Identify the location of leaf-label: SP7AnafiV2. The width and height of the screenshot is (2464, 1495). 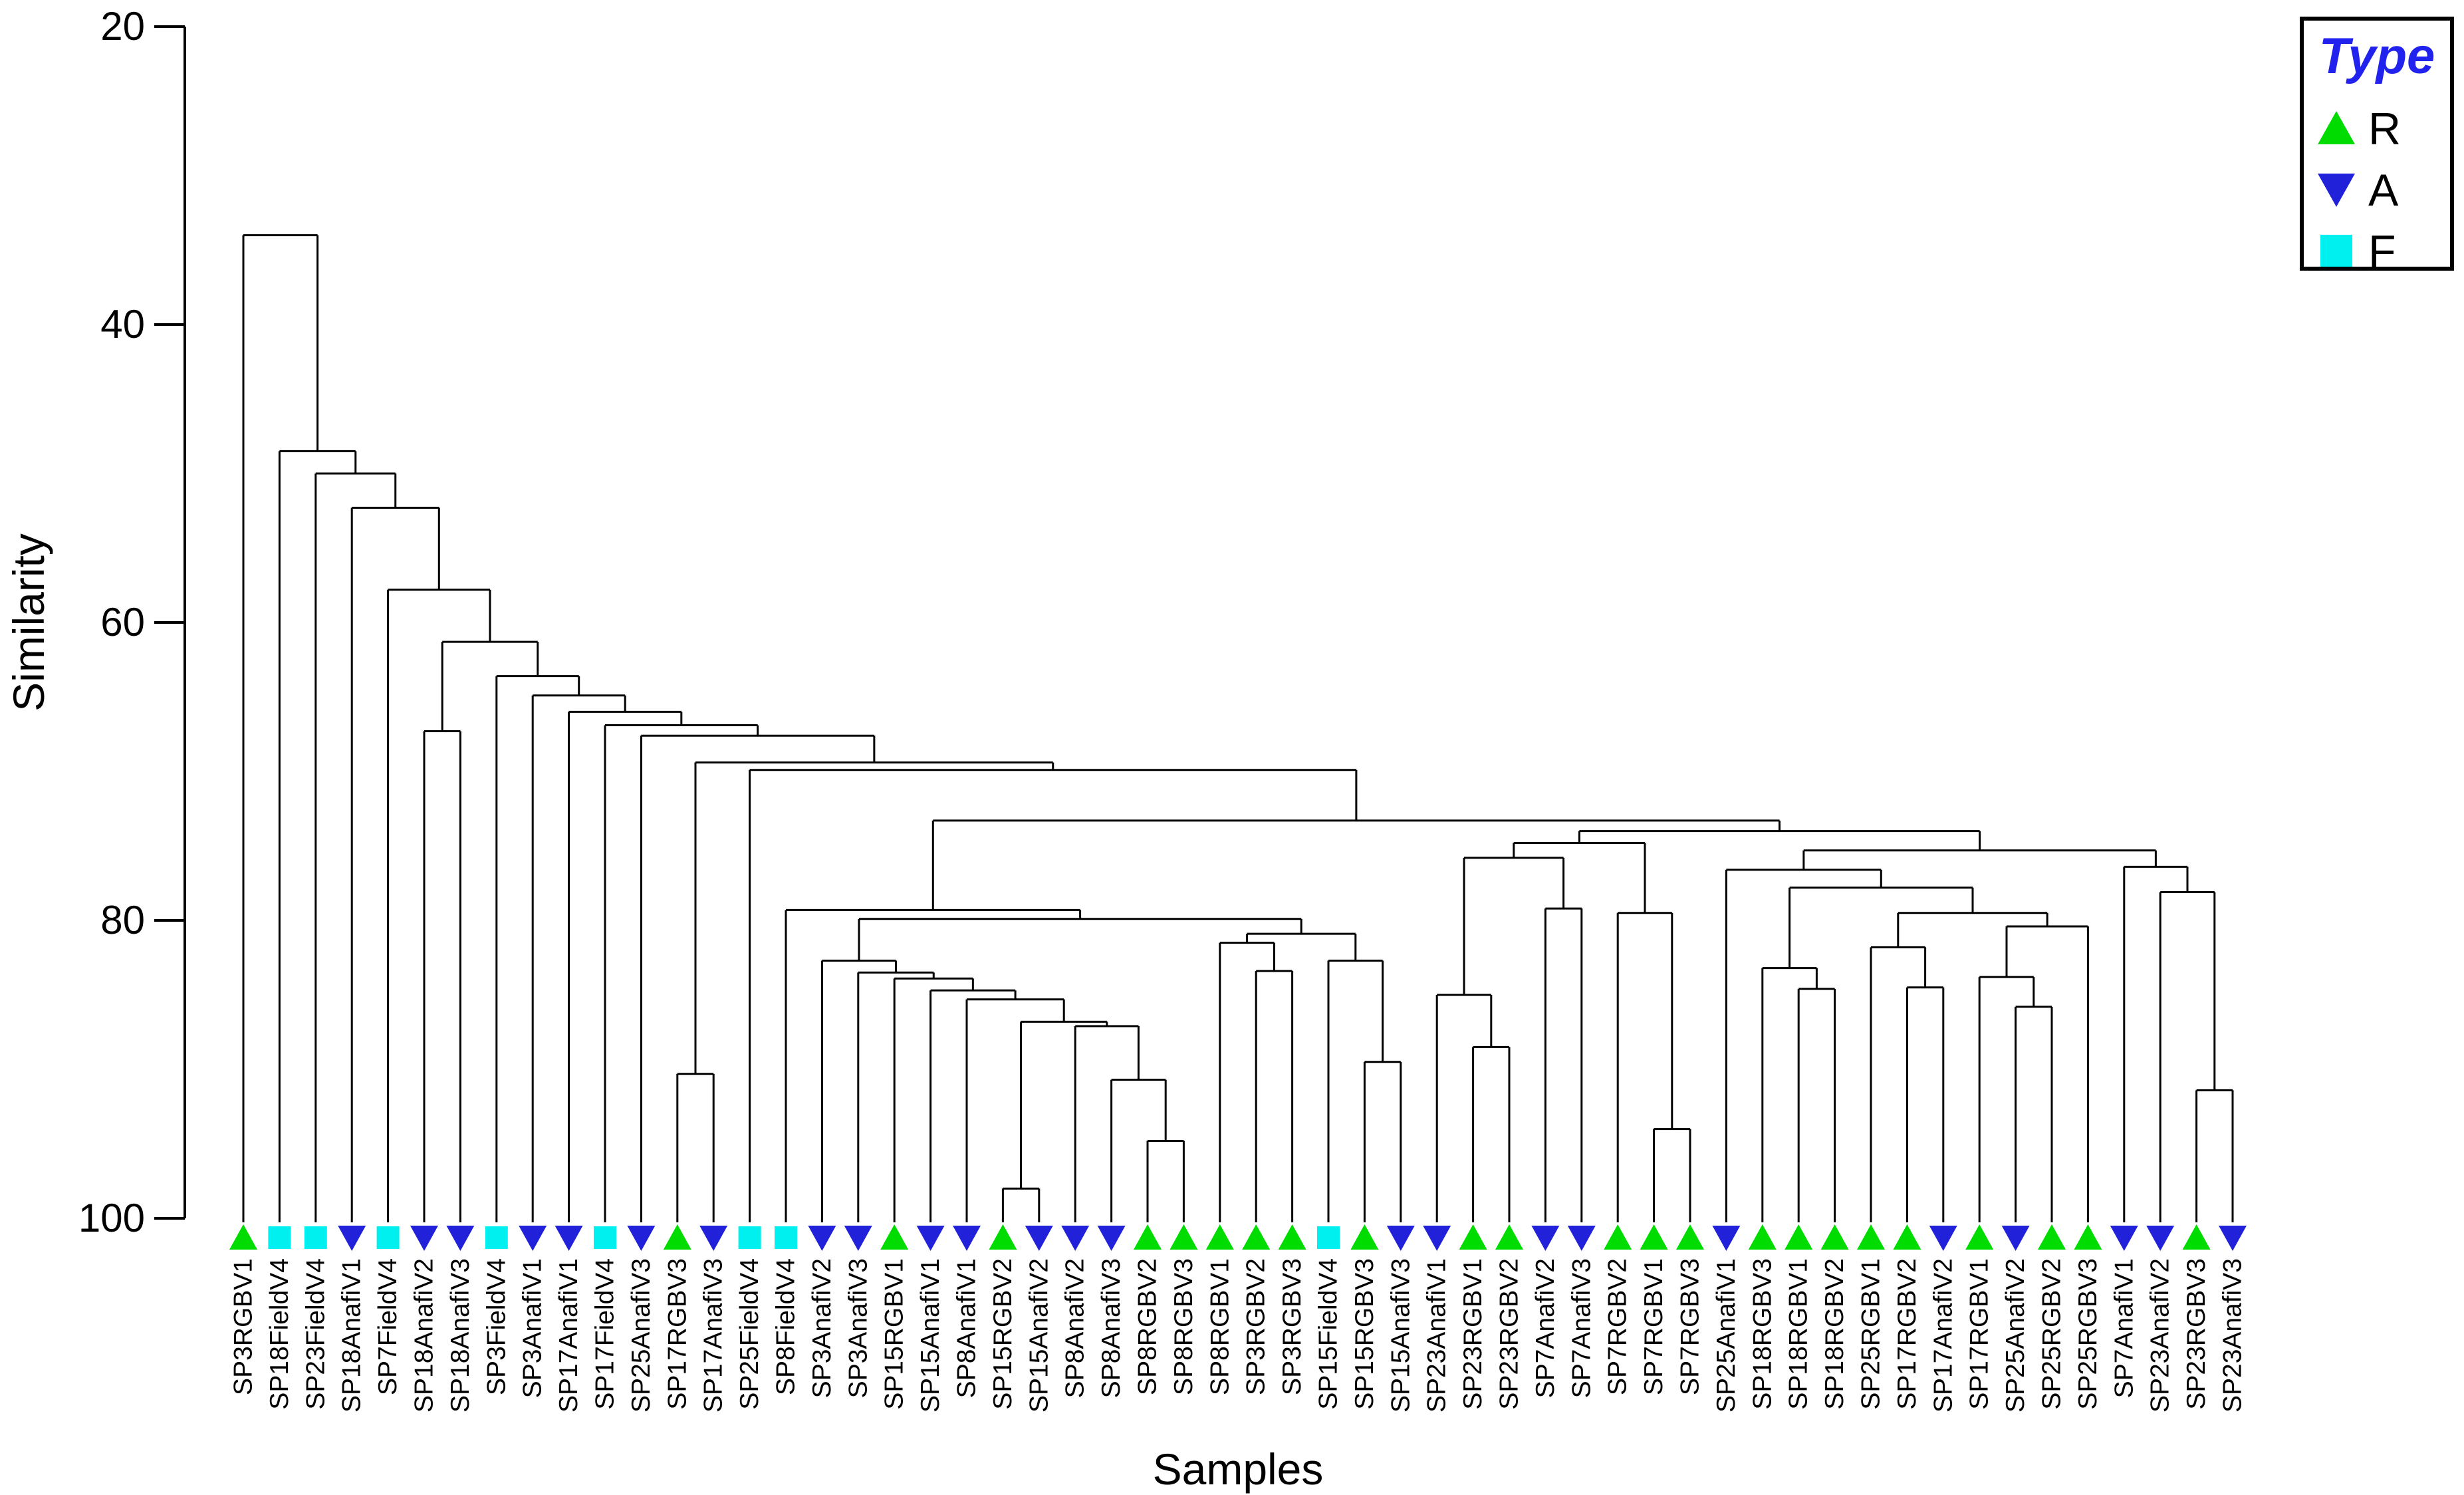
(1545, 1328).